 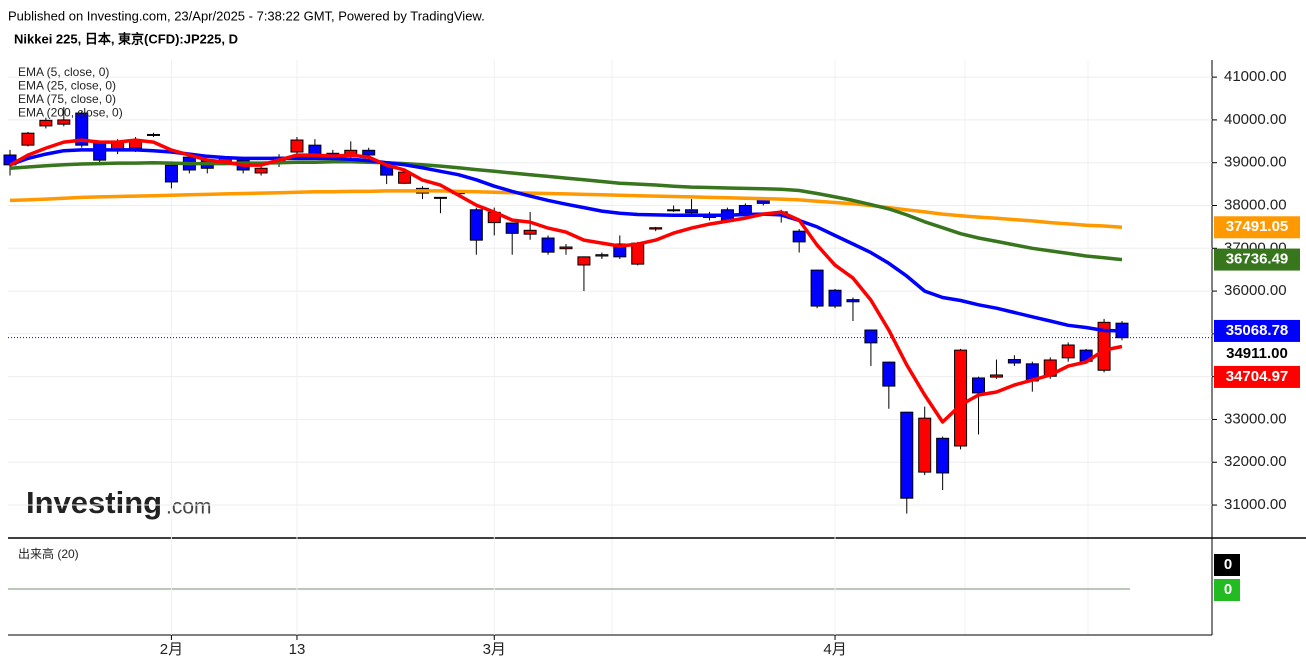 What do you see at coordinates (494, 649) in the screenshot?
I see `x-tick-label: 3月` at bounding box center [494, 649].